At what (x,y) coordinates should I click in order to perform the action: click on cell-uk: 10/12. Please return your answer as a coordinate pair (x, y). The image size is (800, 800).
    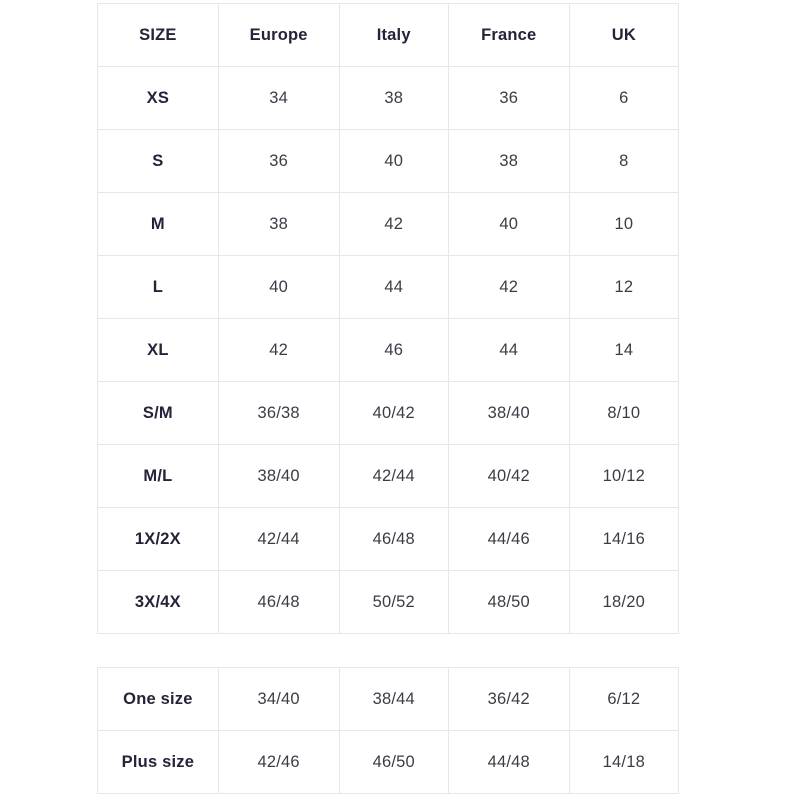
    Looking at the image, I should click on (624, 476).